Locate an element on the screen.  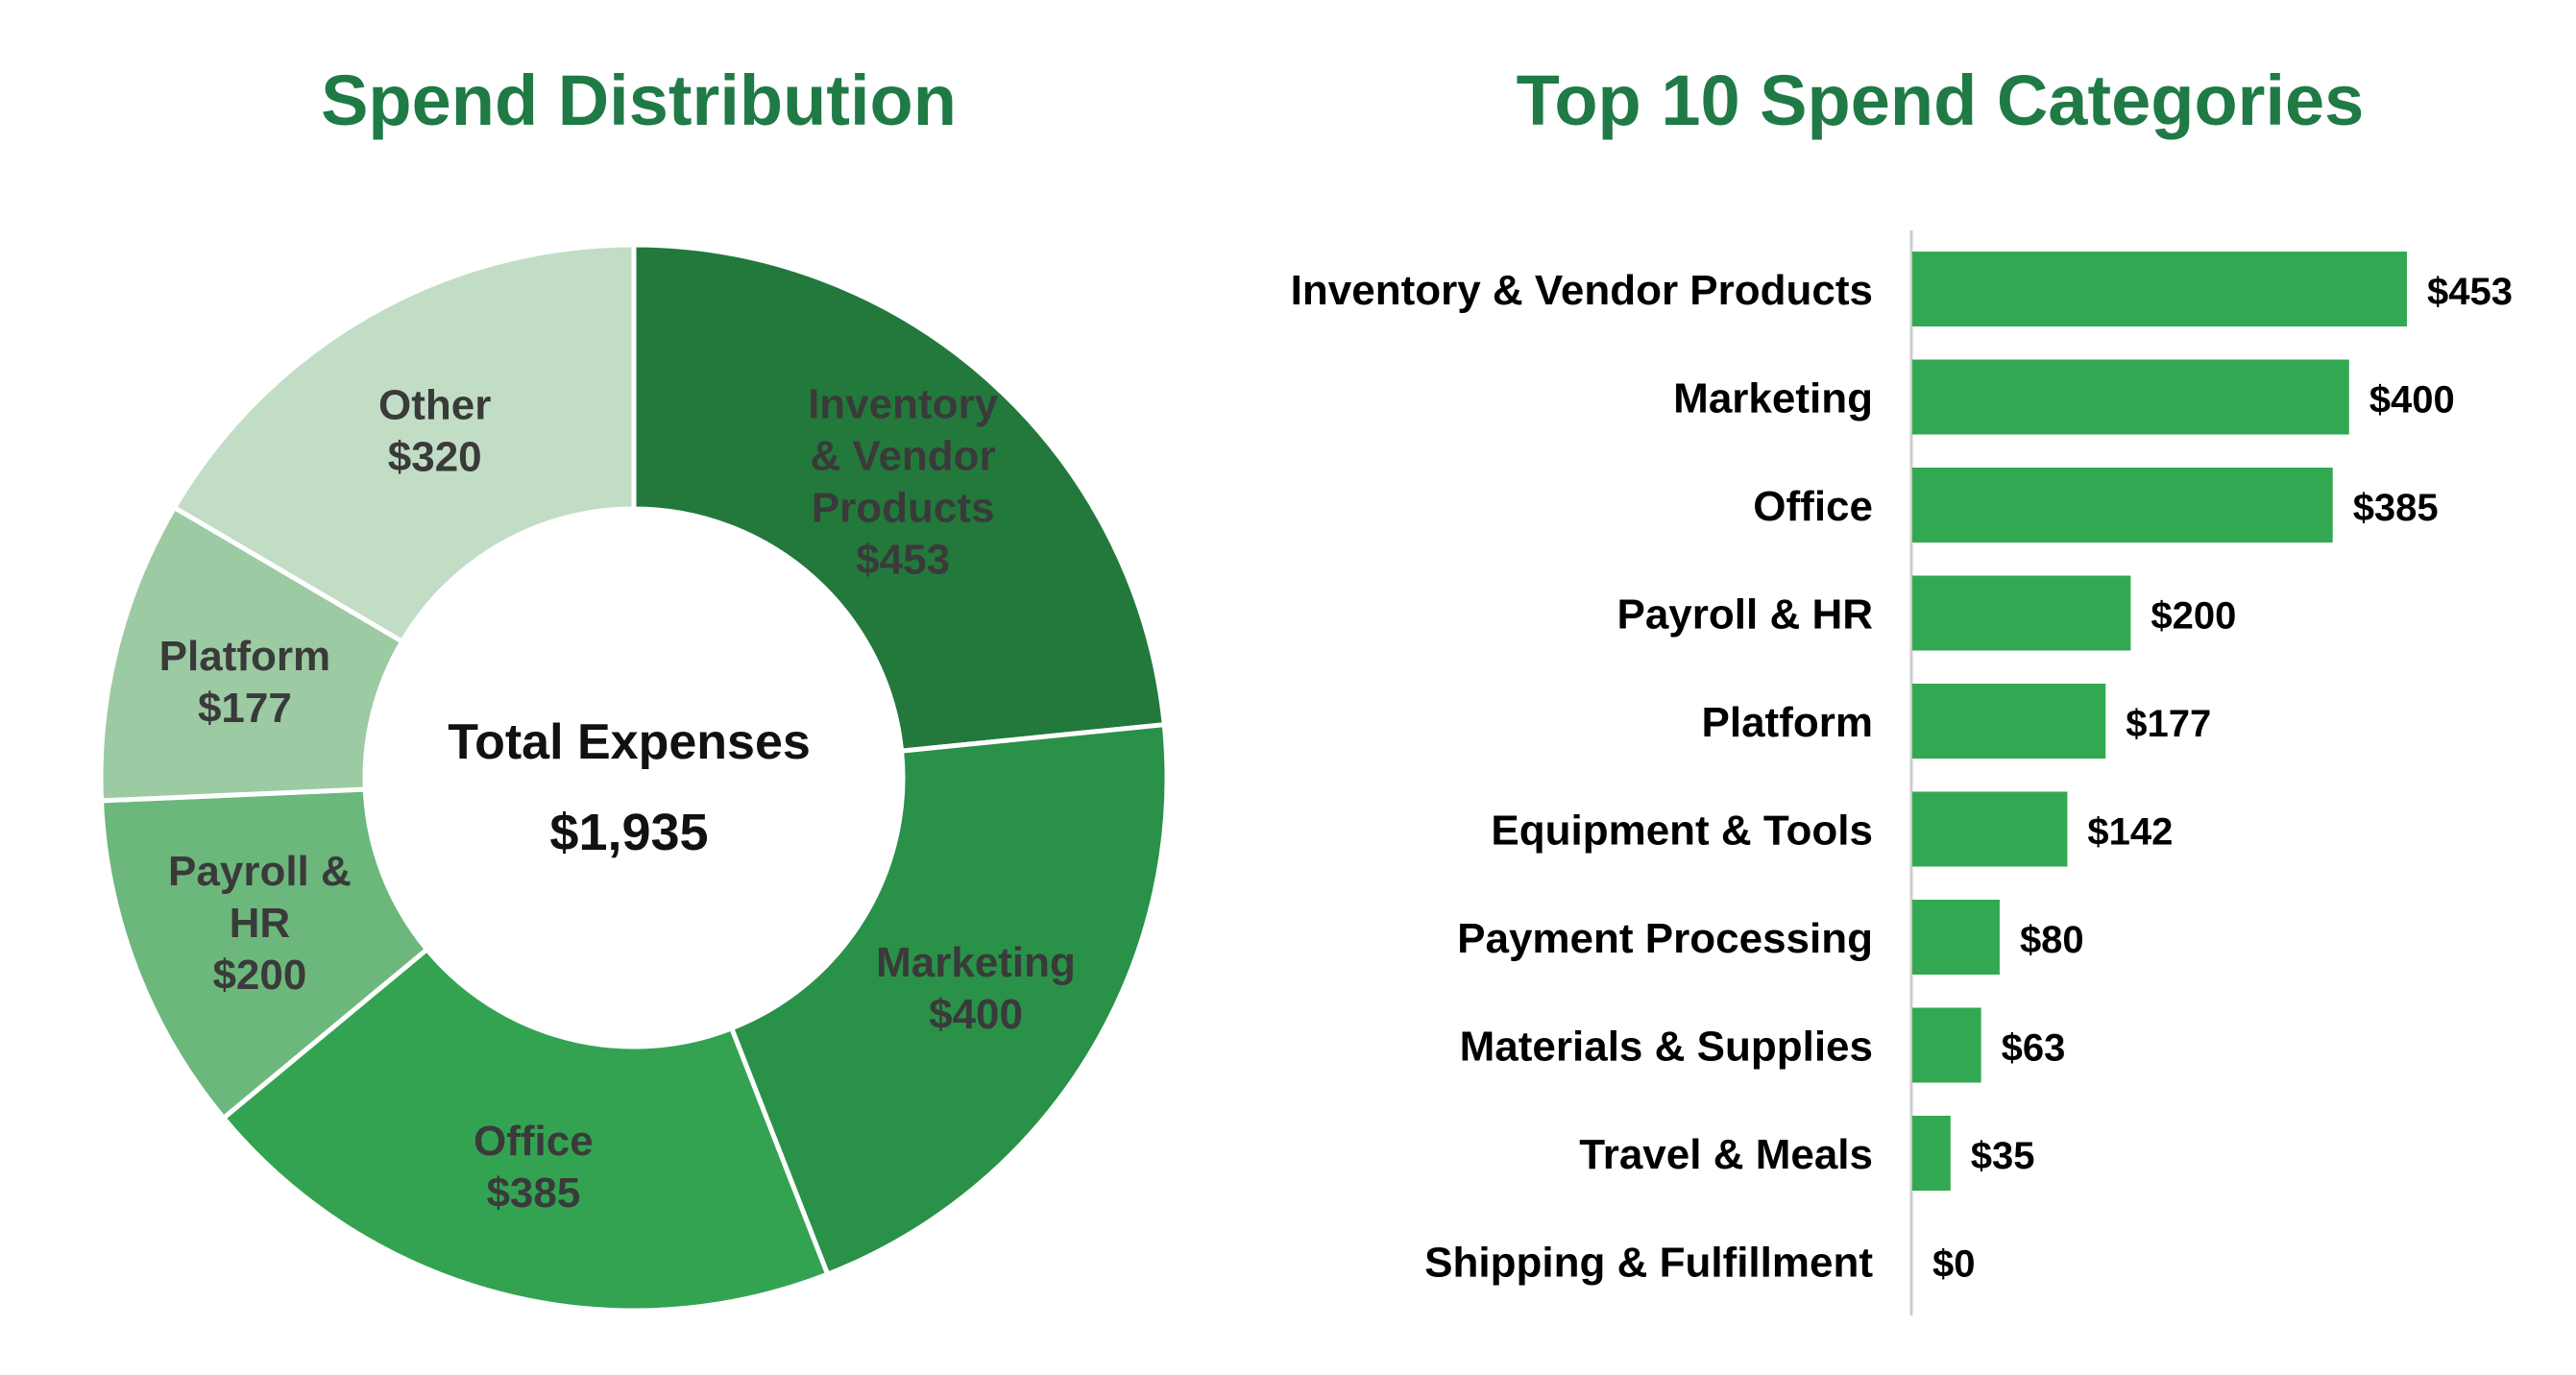
donut-slice-label: Payroll & is located at coordinates (260, 871).